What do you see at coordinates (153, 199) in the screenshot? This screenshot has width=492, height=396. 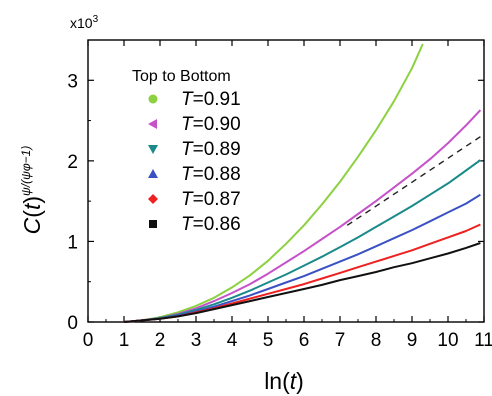 I see `legend-marker-diamond` at bounding box center [153, 199].